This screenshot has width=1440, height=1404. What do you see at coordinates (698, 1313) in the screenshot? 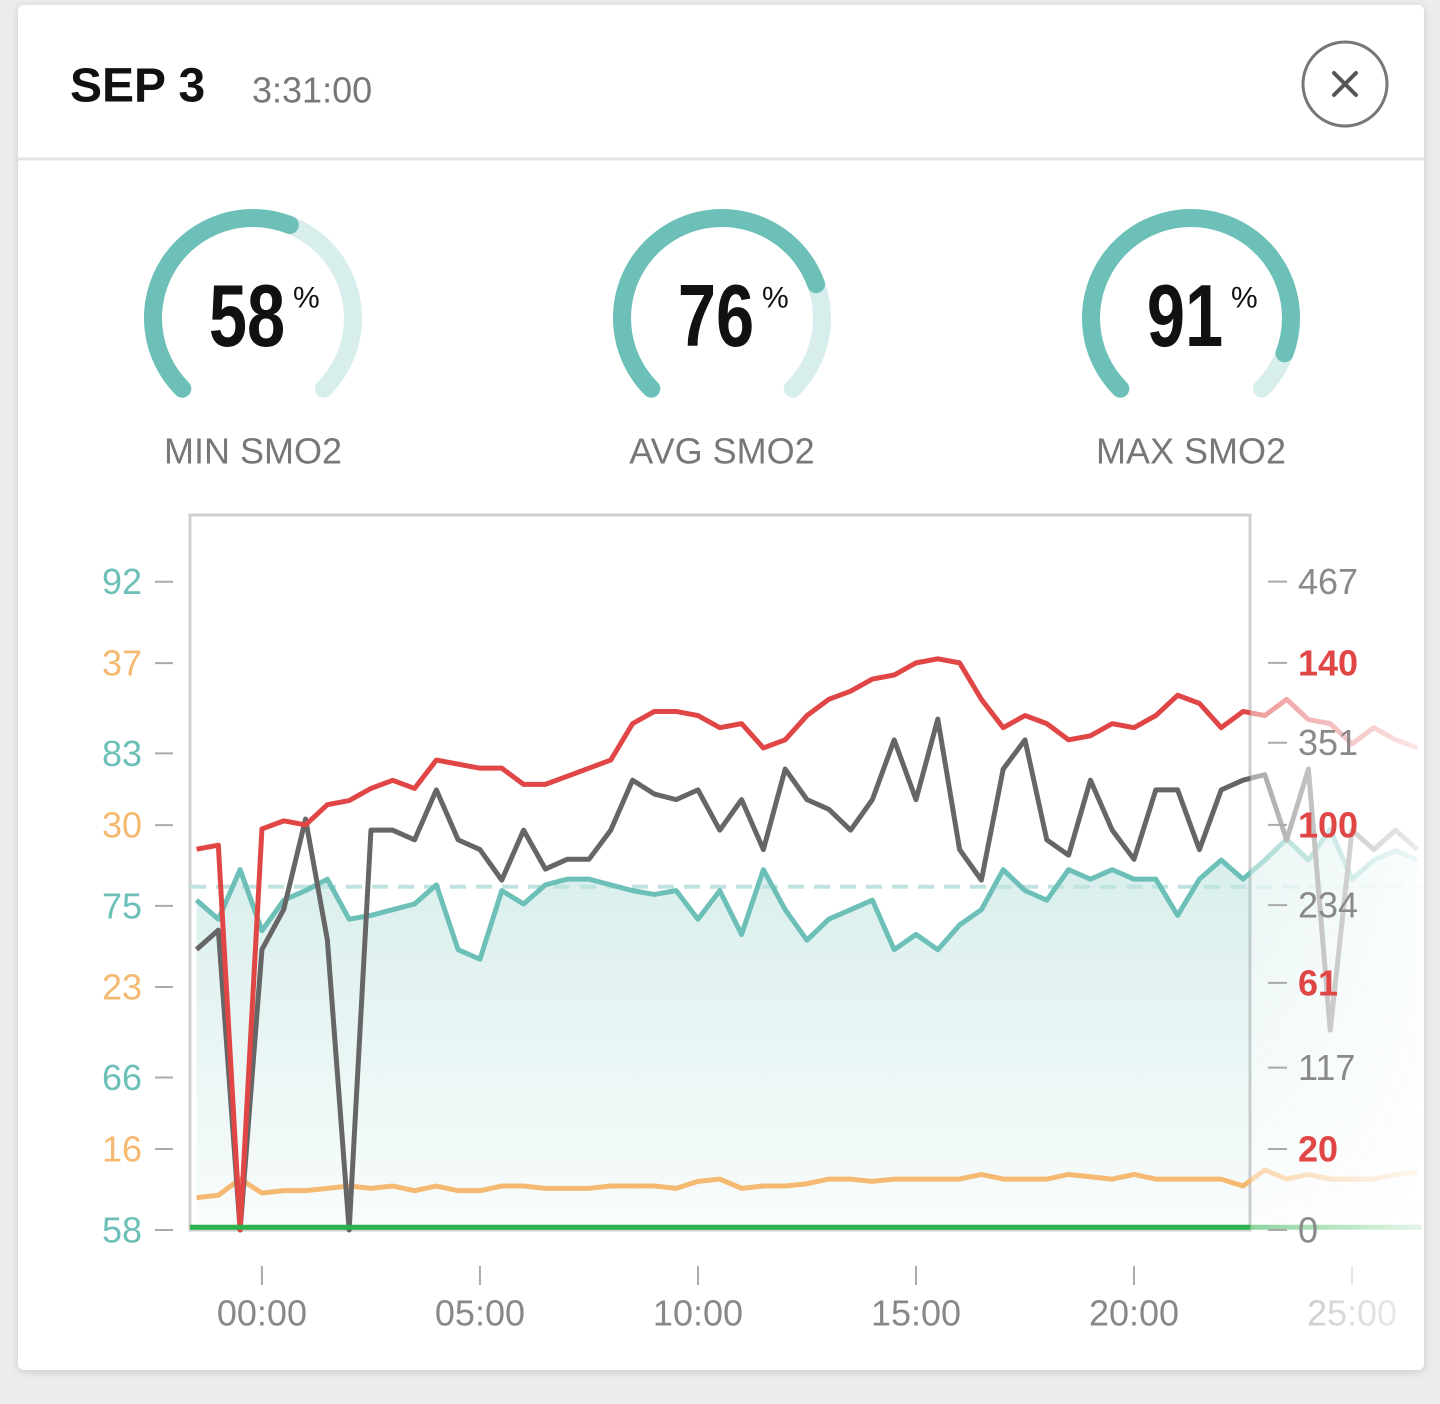
I see `x-tick-label: 10:00` at bounding box center [698, 1313].